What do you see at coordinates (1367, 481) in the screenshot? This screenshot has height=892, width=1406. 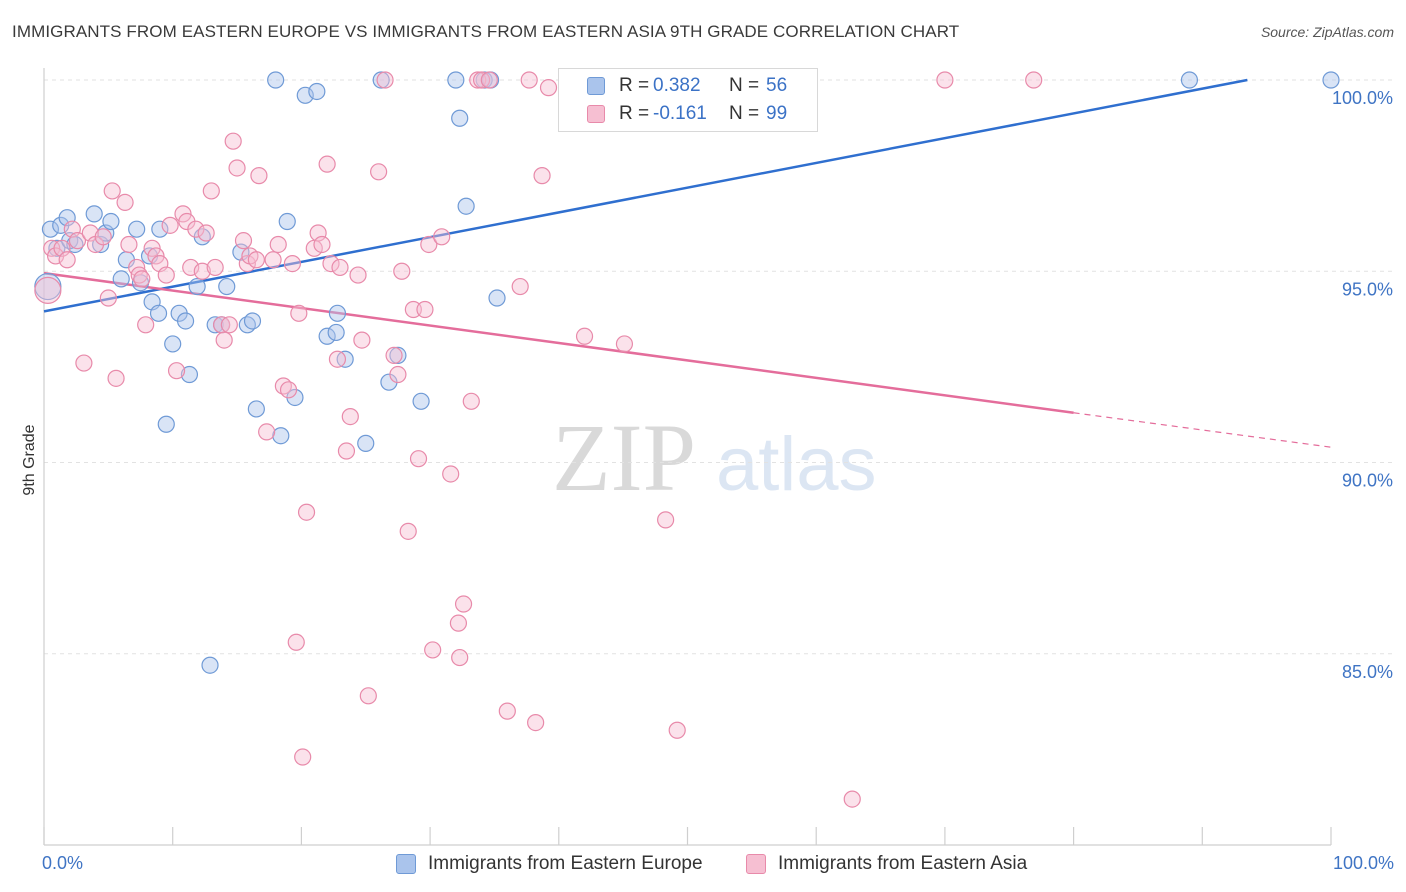 I see `y-tick-label: 90.0%` at bounding box center [1367, 481].